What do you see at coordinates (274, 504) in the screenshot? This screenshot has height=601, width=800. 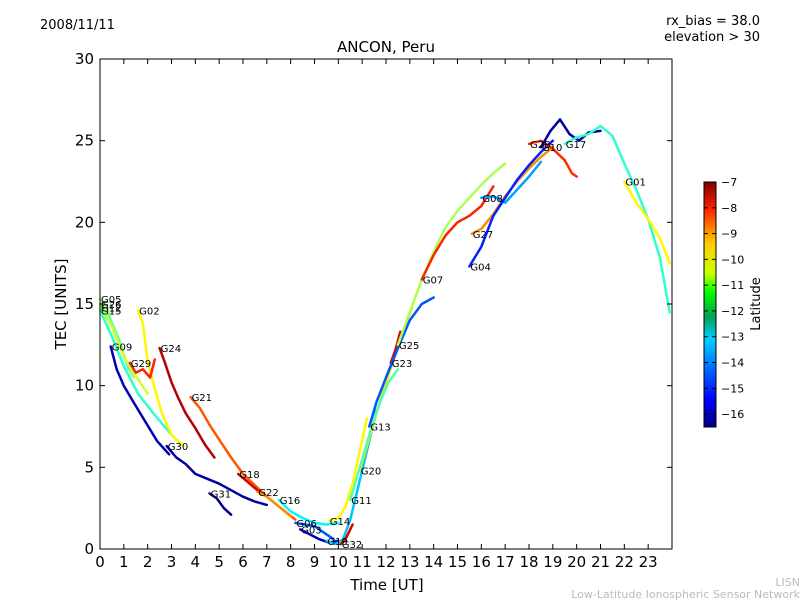 I see `series-line-g22` at bounding box center [274, 504].